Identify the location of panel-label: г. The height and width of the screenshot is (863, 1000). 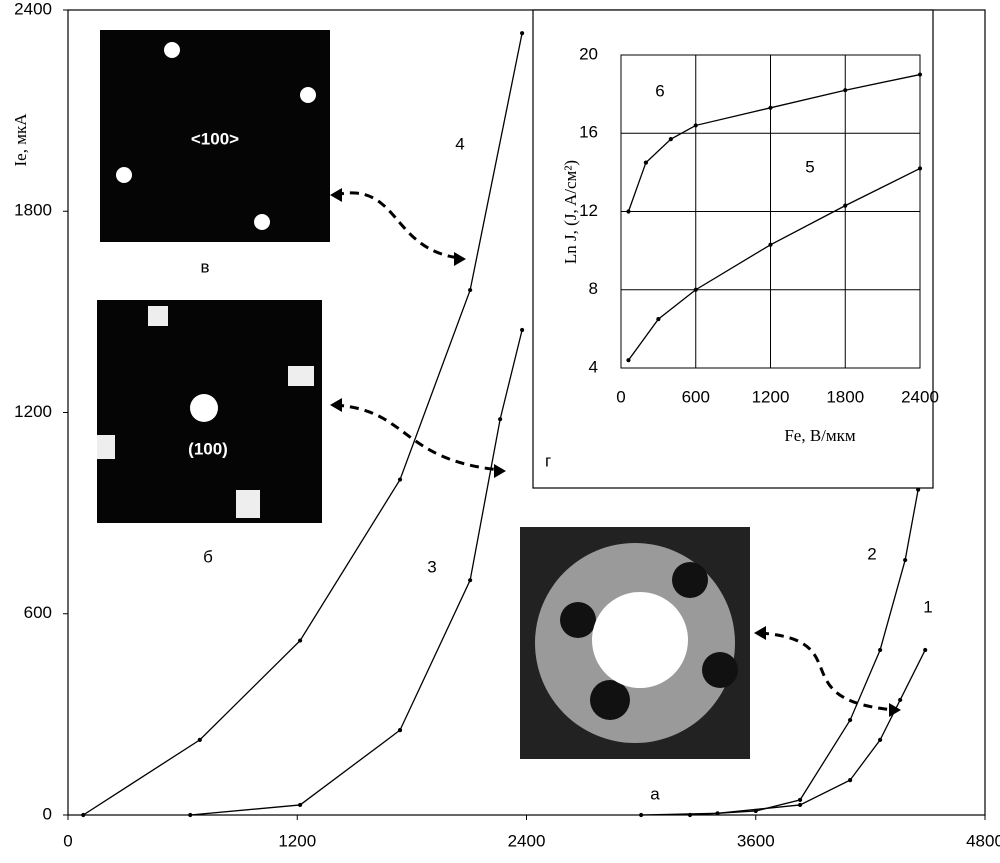
(548, 460).